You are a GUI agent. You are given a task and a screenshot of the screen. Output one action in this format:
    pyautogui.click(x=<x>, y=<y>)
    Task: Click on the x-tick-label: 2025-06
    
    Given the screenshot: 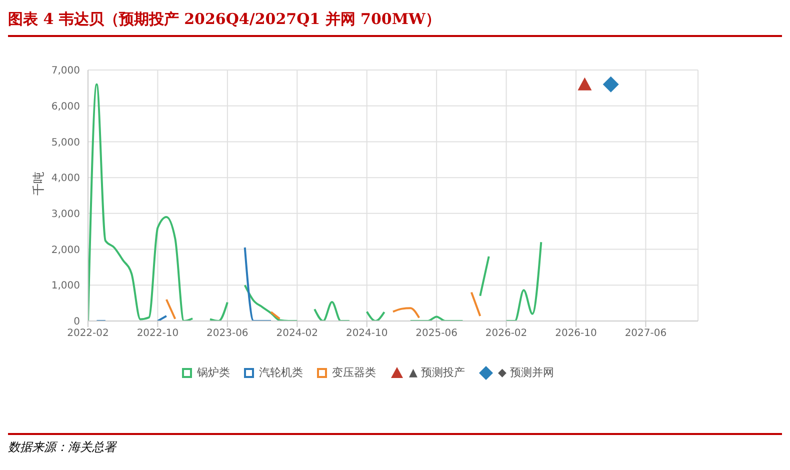 What is the action you would take?
    pyautogui.click(x=437, y=334)
    